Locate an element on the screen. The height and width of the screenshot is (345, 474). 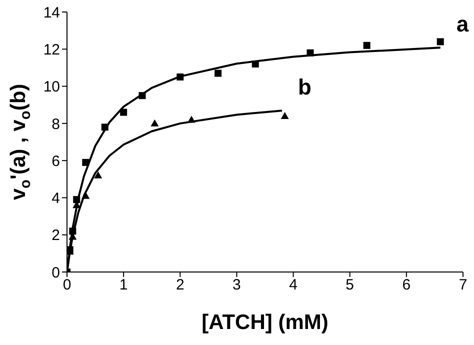
y-tick-label: 8 is located at coordinates (56, 124).